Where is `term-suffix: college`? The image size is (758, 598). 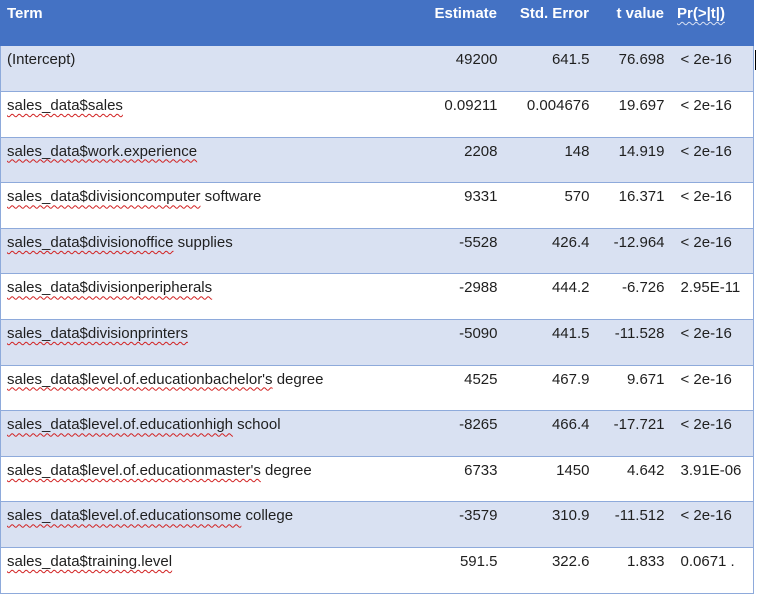
term-suffix: college is located at coordinates (267, 516).